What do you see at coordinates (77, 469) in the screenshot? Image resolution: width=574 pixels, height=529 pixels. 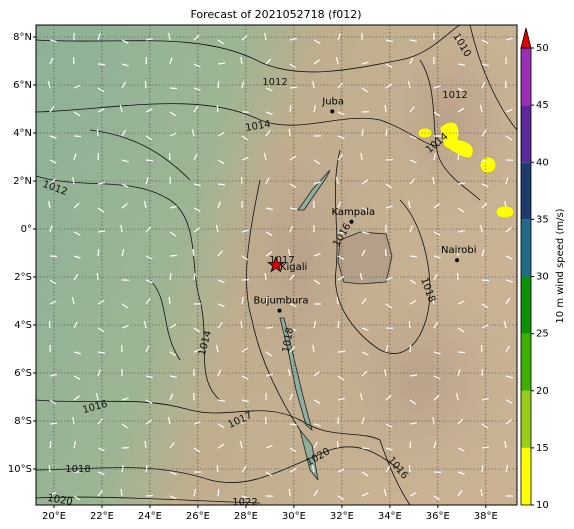 I see `contour-label: 1018` at bounding box center [77, 469].